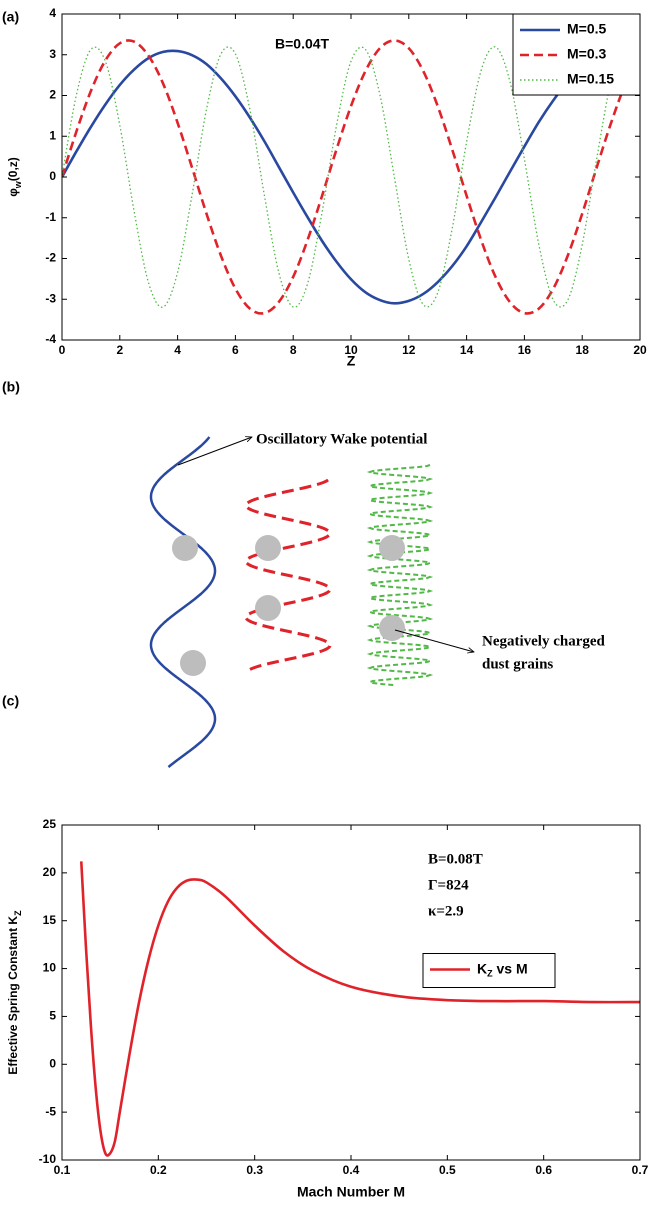  I want to click on grain-label: dust grains, so click(517, 664).